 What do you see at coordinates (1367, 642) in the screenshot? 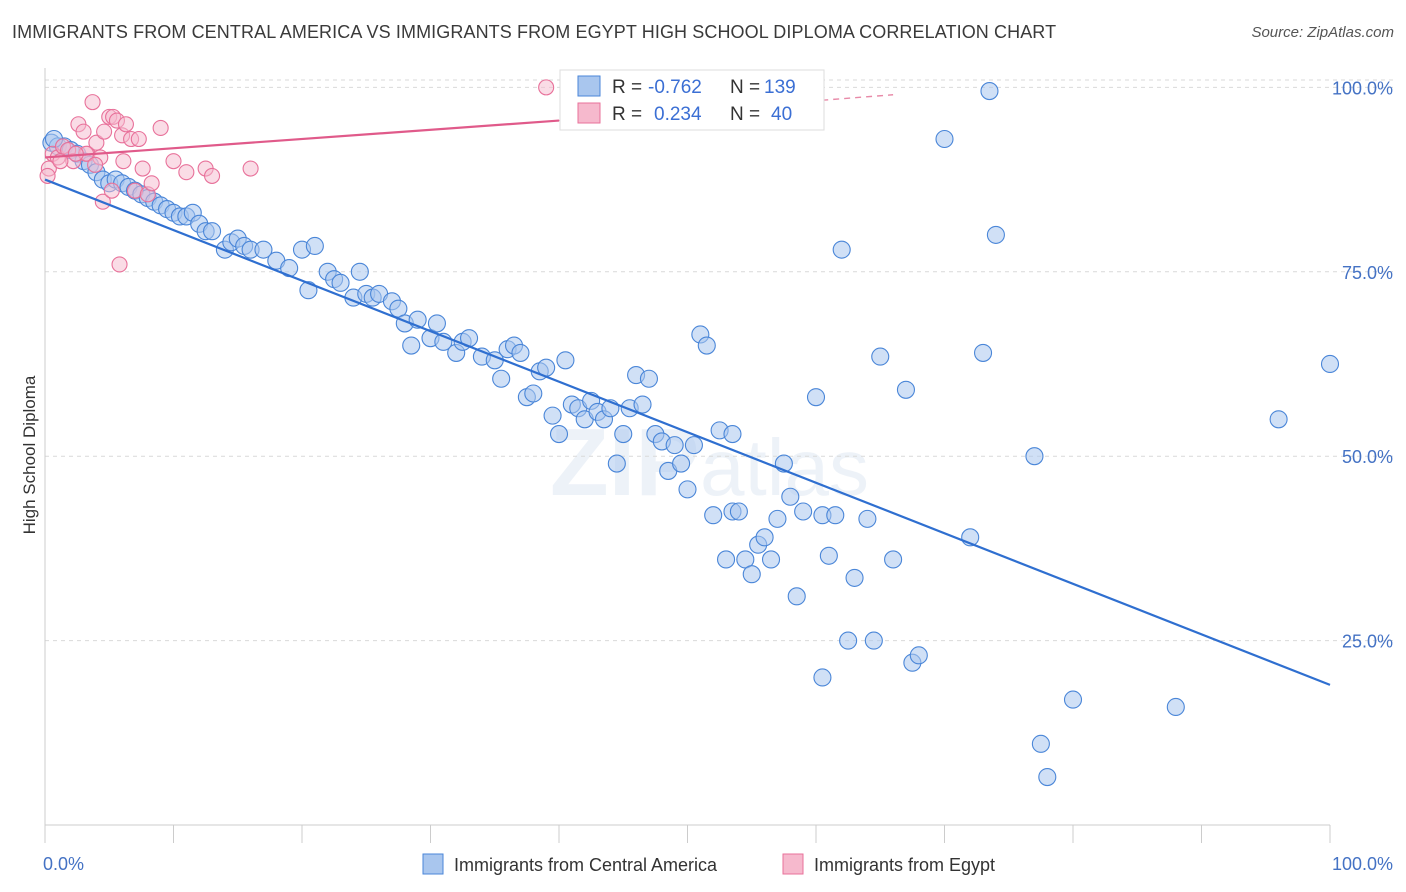
I see `y-tick-label: 25.0%` at bounding box center [1367, 642].